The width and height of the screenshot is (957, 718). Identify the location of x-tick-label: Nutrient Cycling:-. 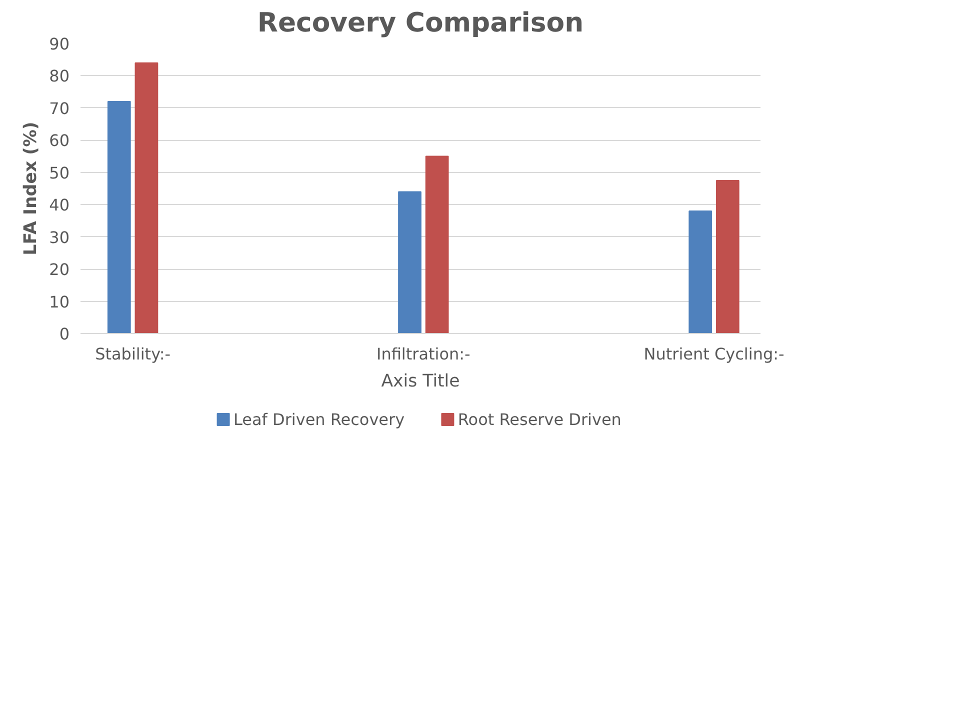
(714, 354).